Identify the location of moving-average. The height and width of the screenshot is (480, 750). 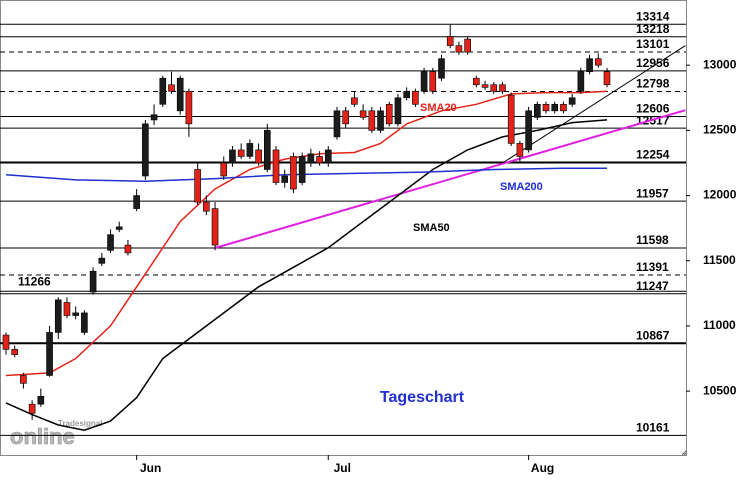
(306, 174).